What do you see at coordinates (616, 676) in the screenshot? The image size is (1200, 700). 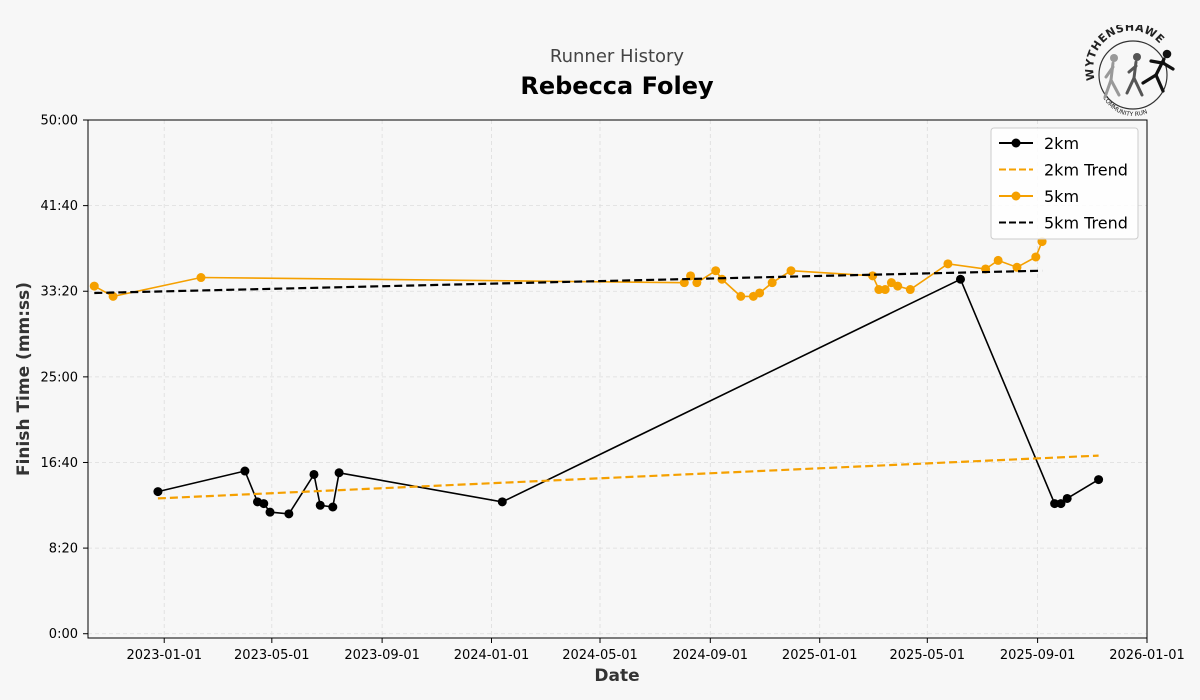 I see `x-axis-label: Date` at bounding box center [616, 676].